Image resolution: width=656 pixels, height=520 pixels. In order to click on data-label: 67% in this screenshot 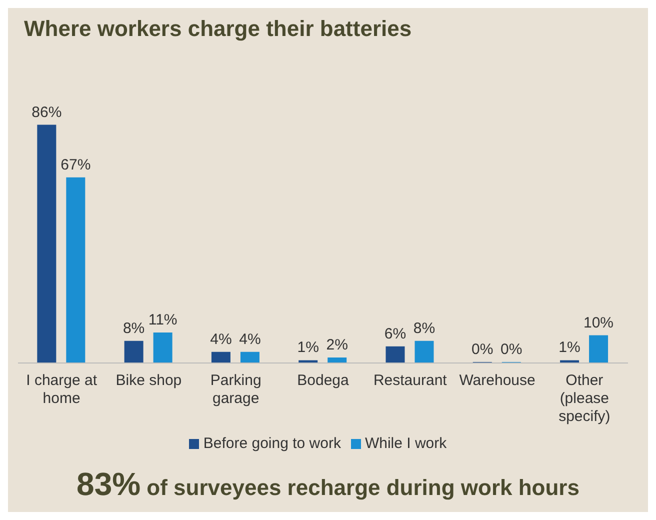, I will do `click(75, 165)`.